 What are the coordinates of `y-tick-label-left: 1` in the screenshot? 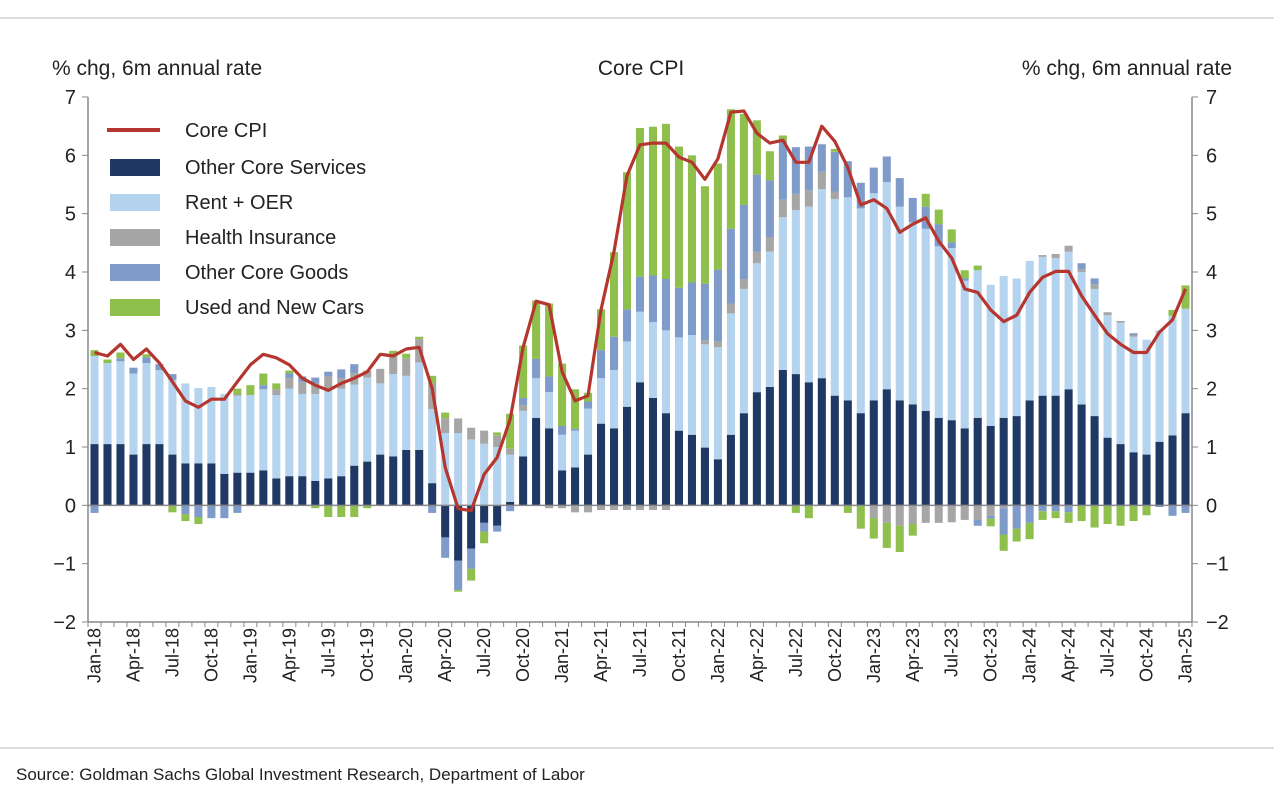 It's located at (70, 448).